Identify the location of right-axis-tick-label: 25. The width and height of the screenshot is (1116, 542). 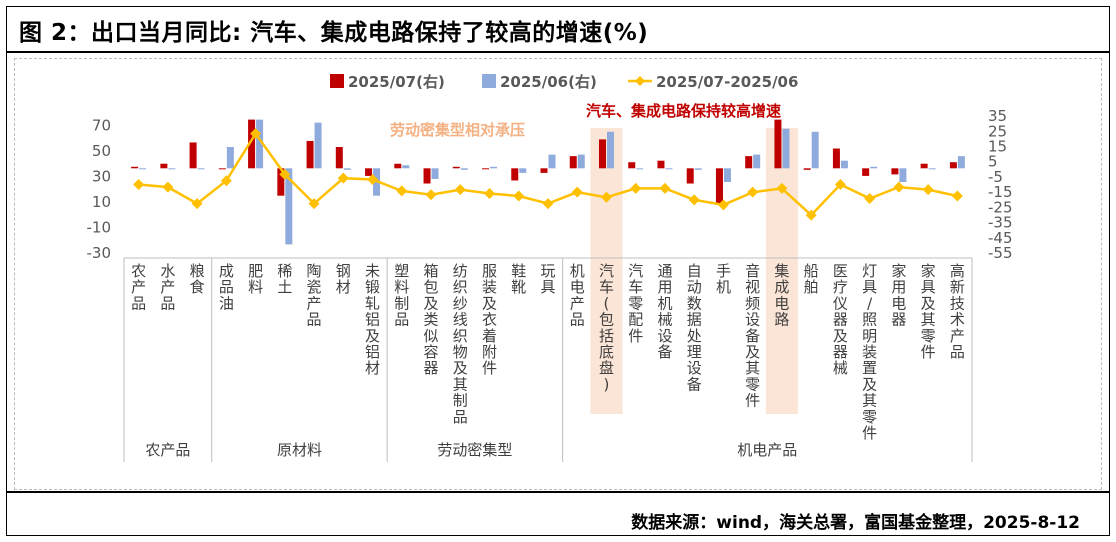
(997, 131).